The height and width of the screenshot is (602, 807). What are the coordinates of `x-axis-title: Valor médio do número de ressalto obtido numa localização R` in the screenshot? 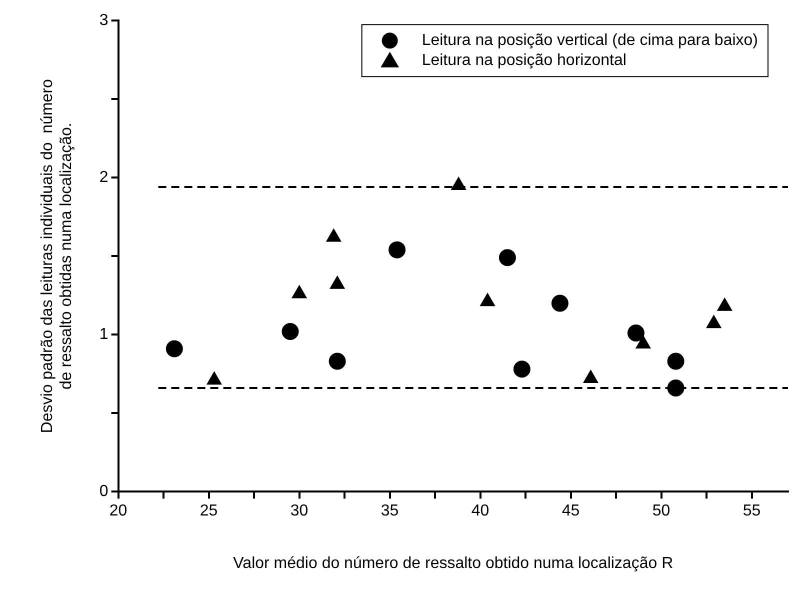 It's located at (453, 563).